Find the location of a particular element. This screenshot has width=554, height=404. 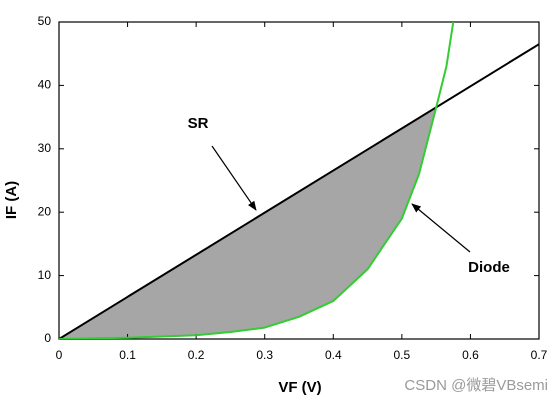

x-tick-label: 0.6 is located at coordinates (470, 355).